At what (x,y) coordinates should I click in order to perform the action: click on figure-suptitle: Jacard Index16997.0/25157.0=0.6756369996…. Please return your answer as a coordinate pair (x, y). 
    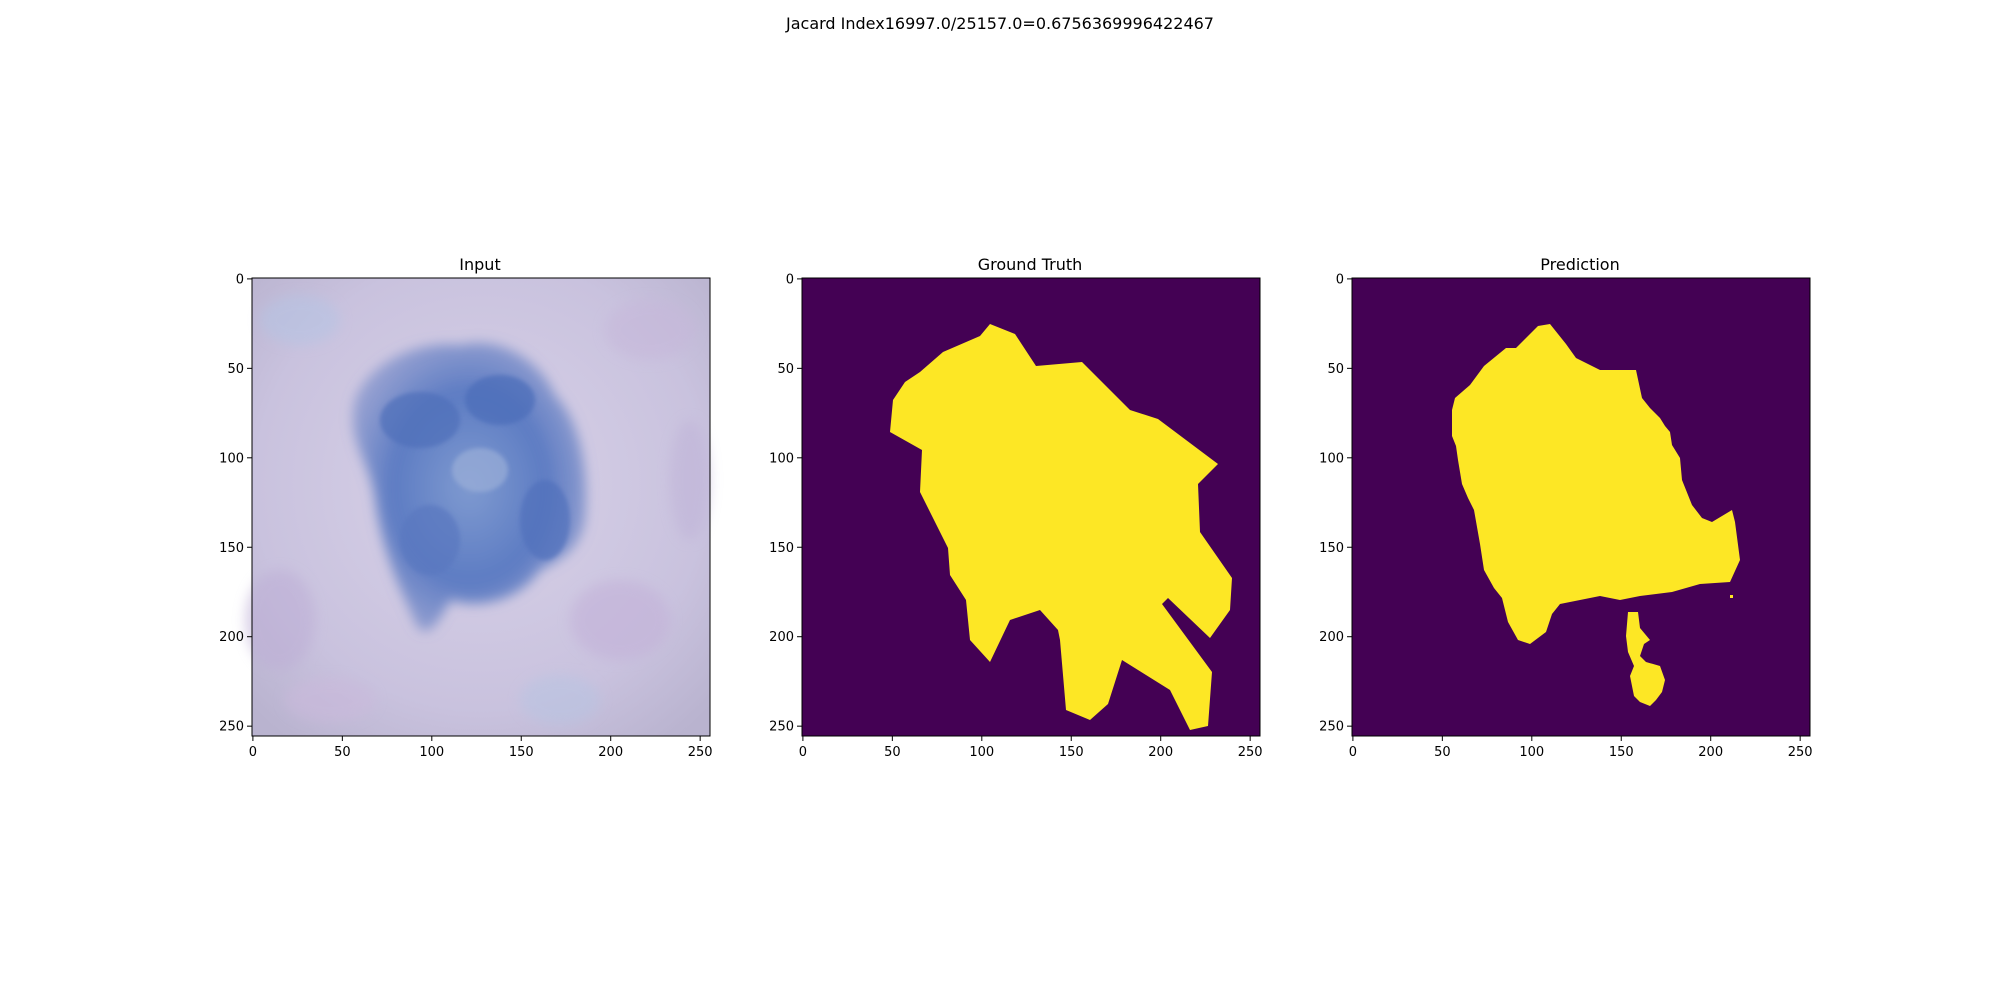
    Looking at the image, I should click on (1000, 23).